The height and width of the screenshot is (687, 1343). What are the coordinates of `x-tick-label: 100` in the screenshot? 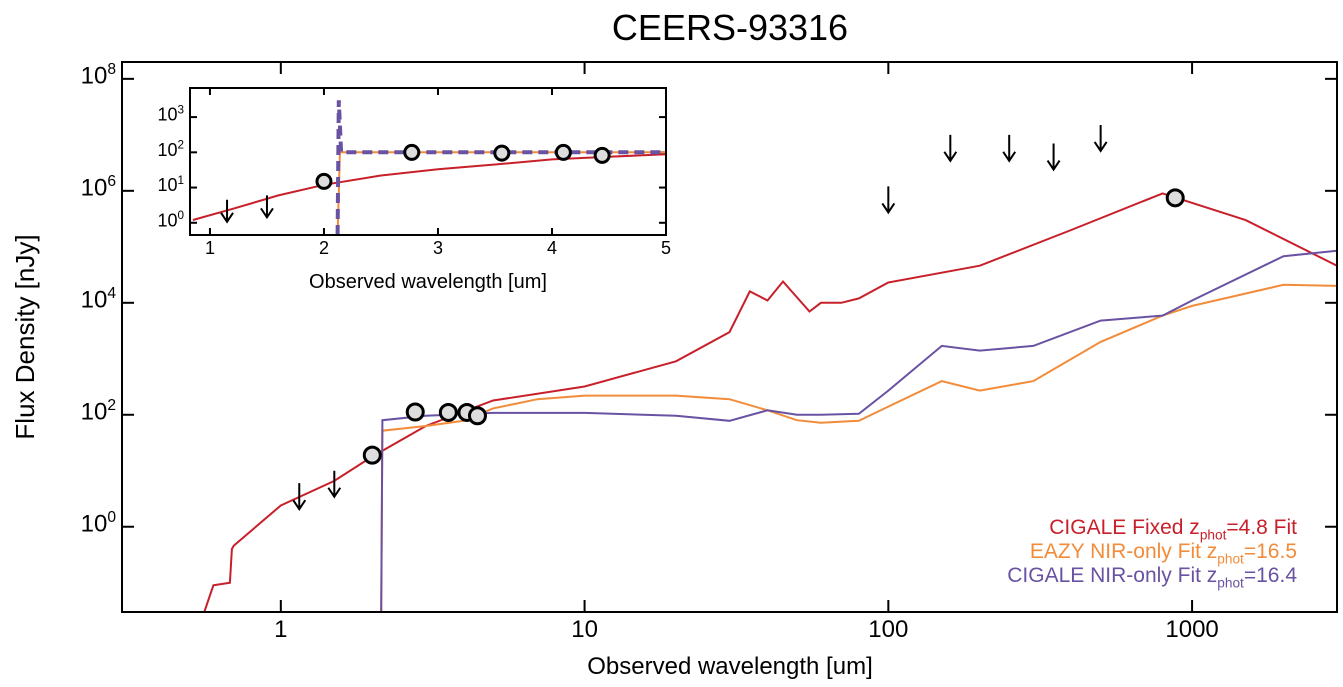 It's located at (888, 629).